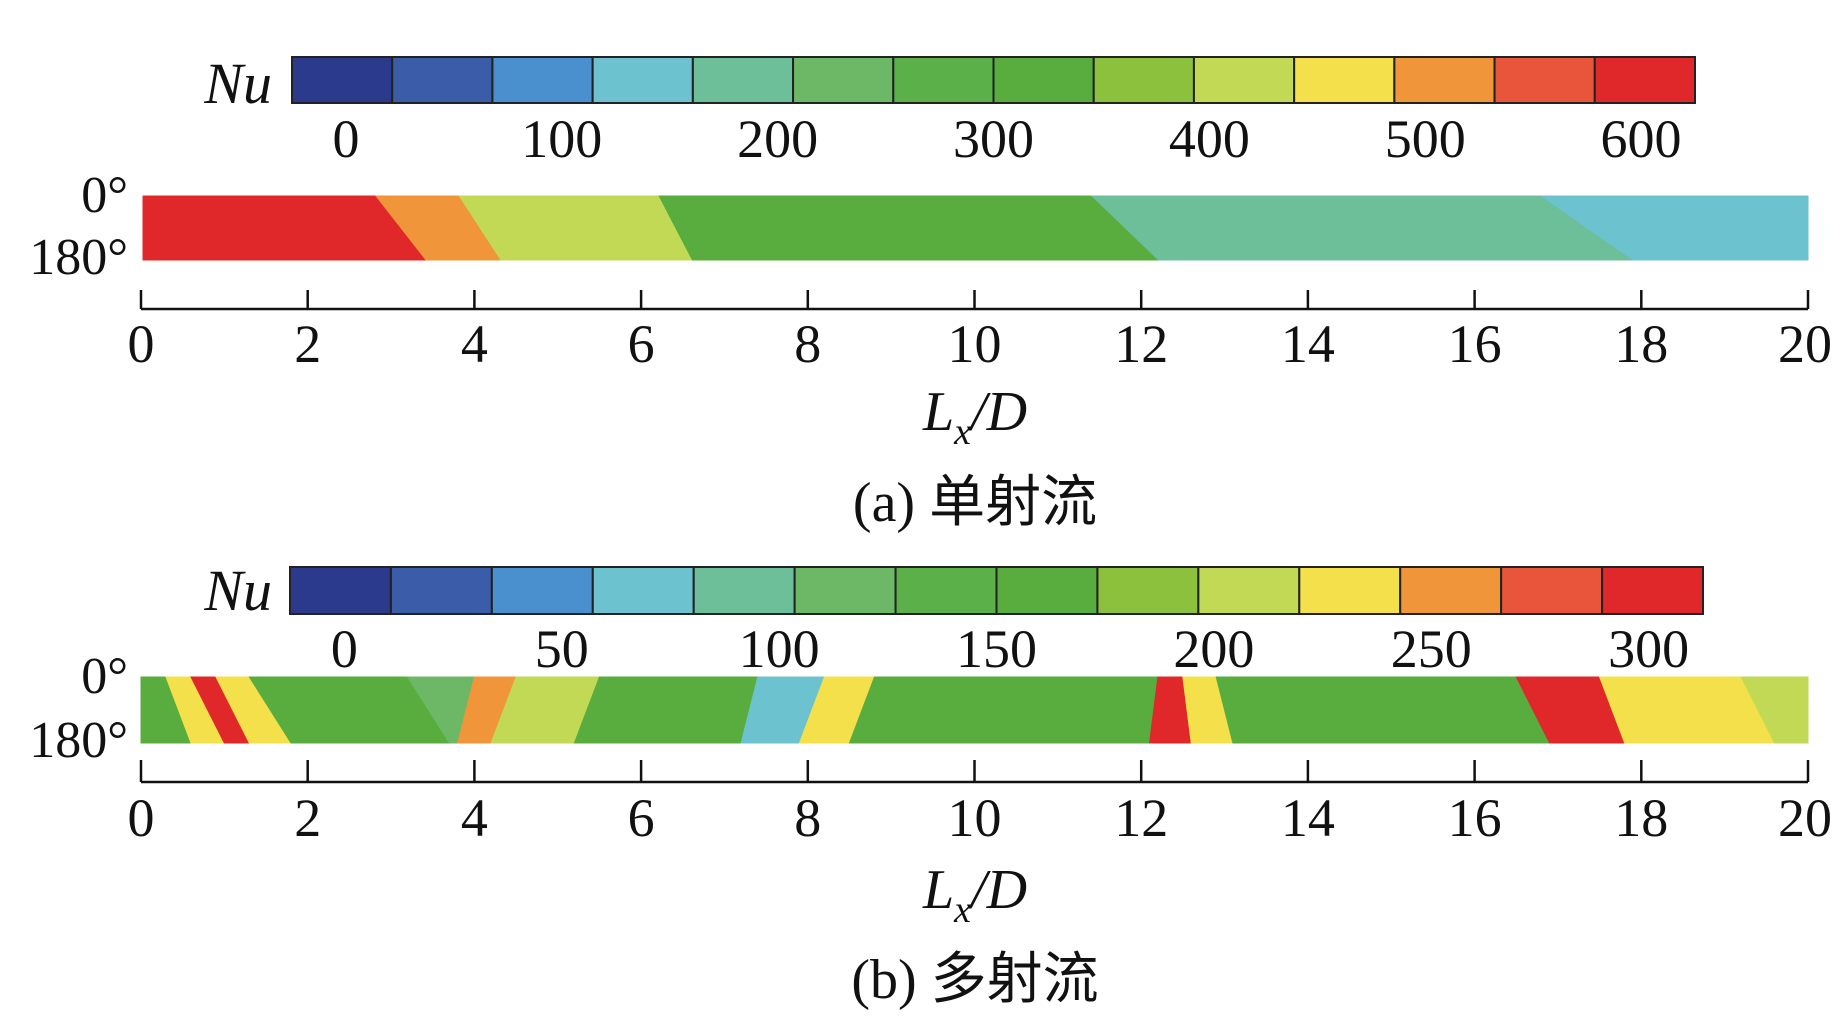 This screenshot has width=1835, height=1032. I want to click on colorbar-b, so click(996, 590).